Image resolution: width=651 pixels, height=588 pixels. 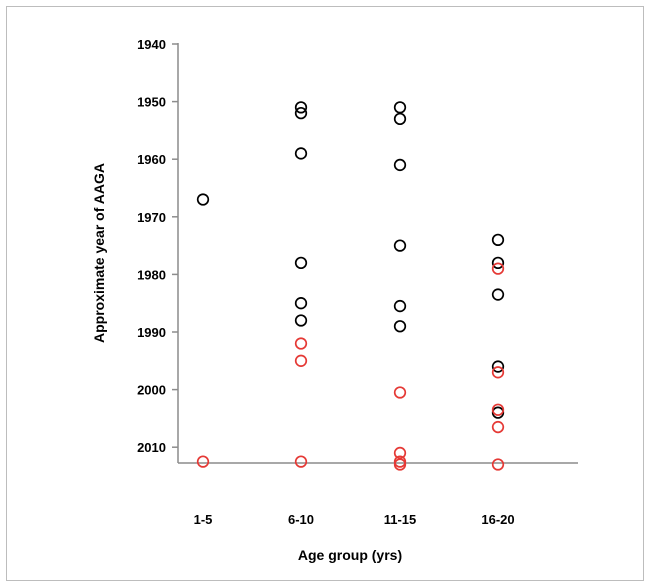 What do you see at coordinates (400, 519) in the screenshot?
I see `x-tick-label: 11-15` at bounding box center [400, 519].